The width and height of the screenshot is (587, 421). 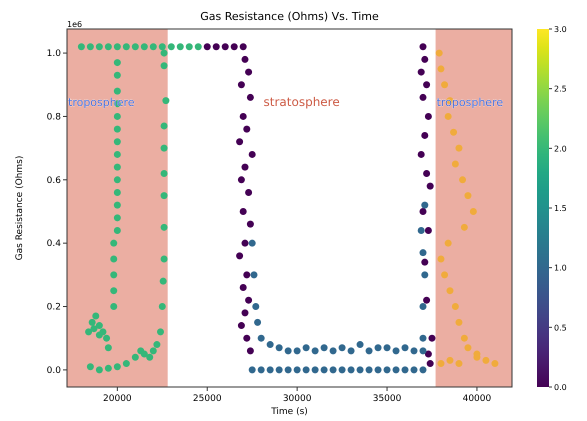 What do you see at coordinates (207, 399) in the screenshot?
I see `x-tick-label: 25000` at bounding box center [207, 399].